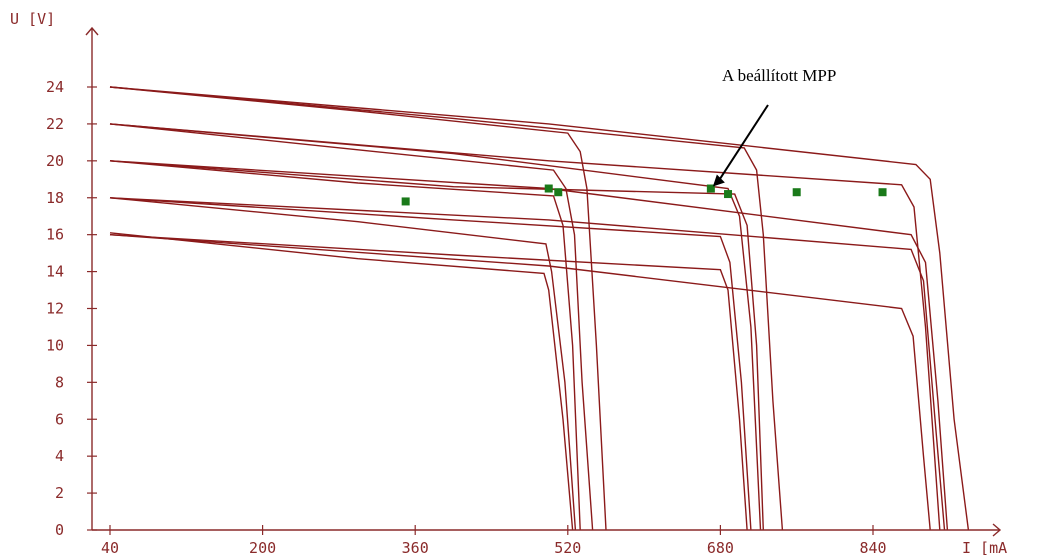 This screenshot has width=1042, height=556. What do you see at coordinates (55, 345) in the screenshot?
I see `y-tick-label: 10` at bounding box center [55, 345].